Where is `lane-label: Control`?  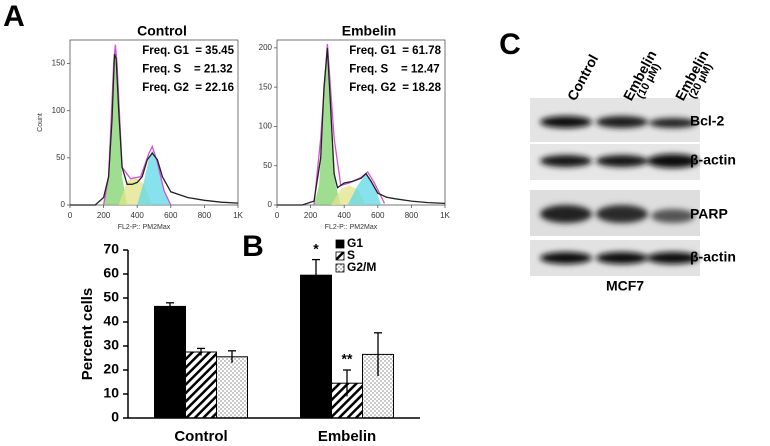
lane-label: Control is located at coordinates (582, 77).